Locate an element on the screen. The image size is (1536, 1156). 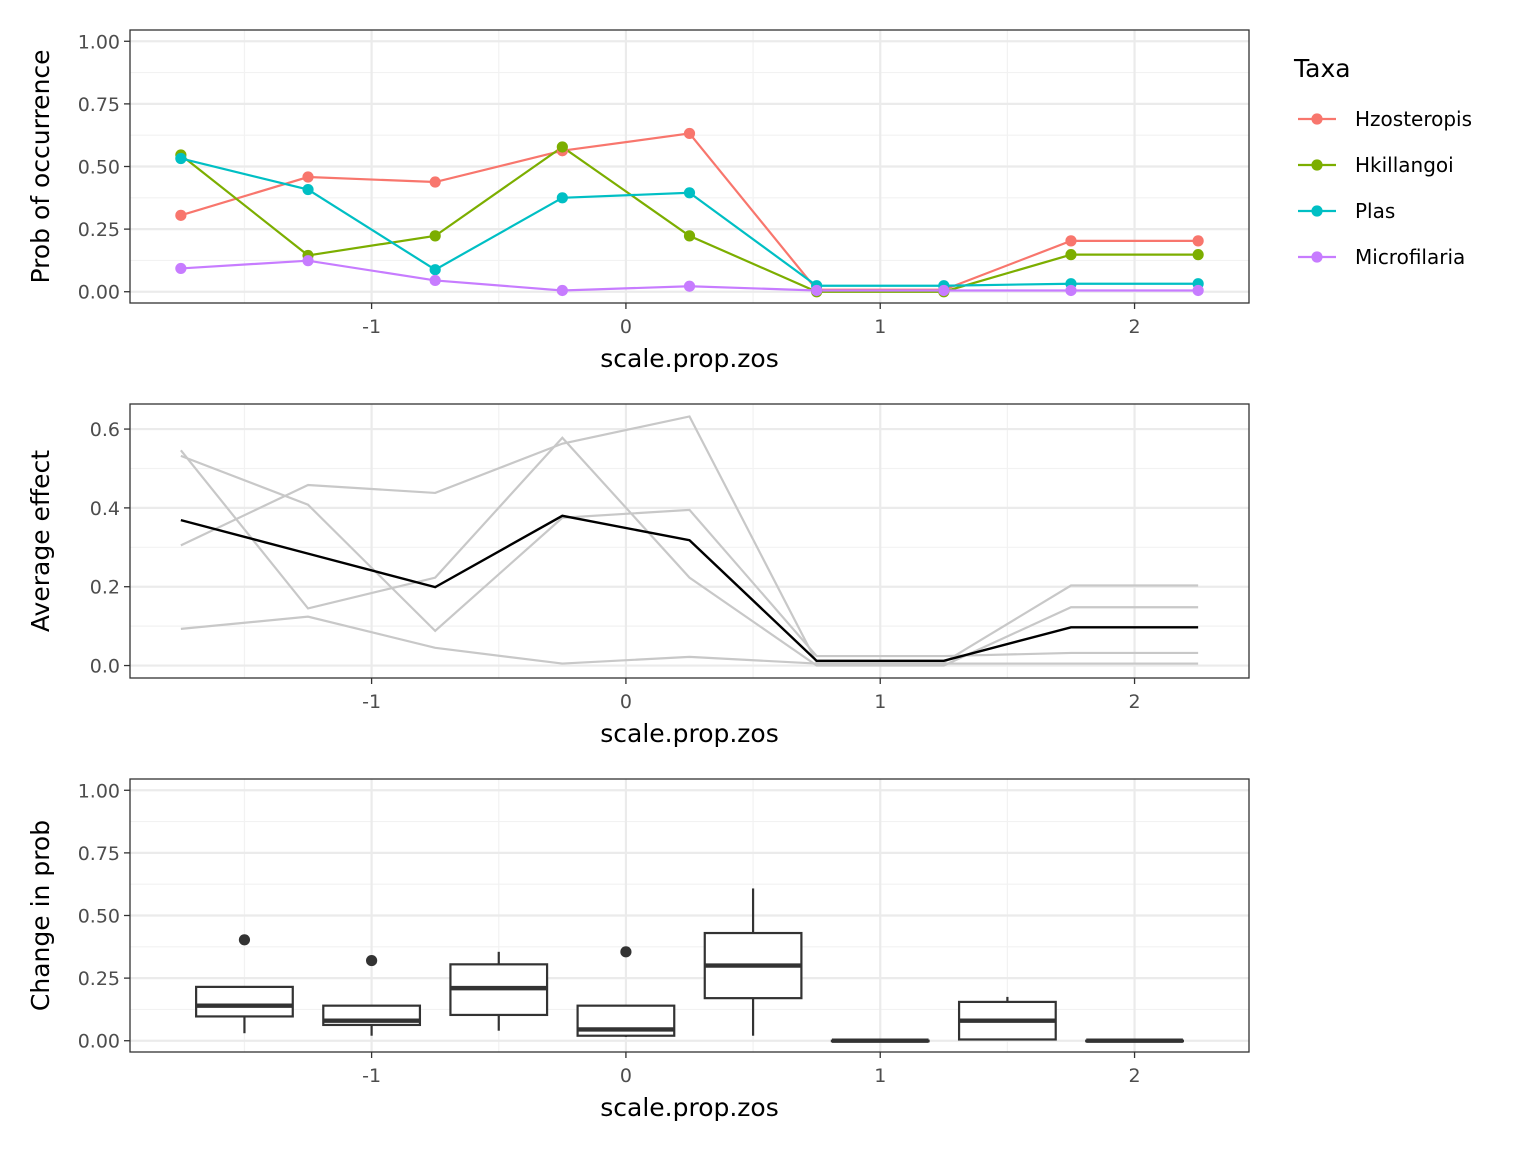
occurrence-y-tick-label-0: 0.00 is located at coordinates (99, 293).